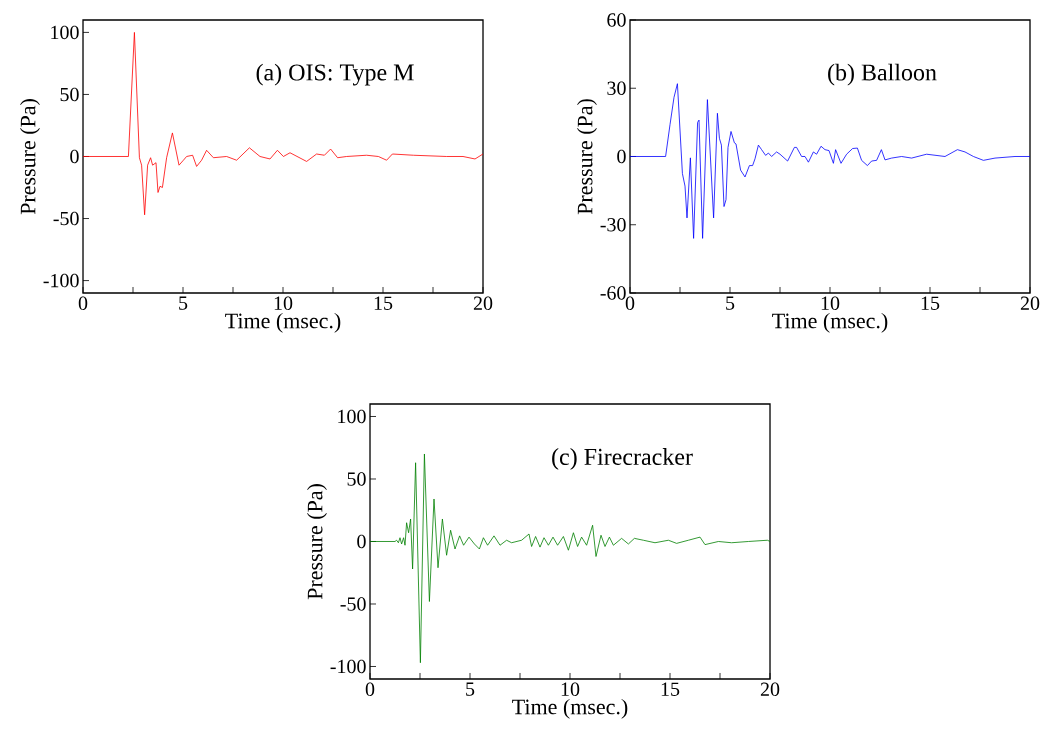 This screenshot has height=746, width=1046. I want to click on text: (b) Balloon, so click(882, 74).